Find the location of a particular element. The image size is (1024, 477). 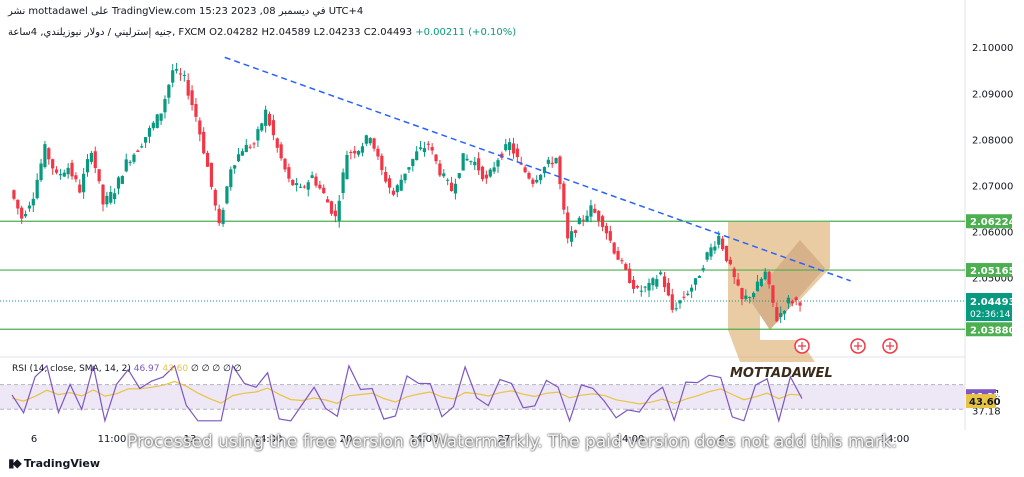

price-tick-label: 2.09000 is located at coordinates (992, 94).